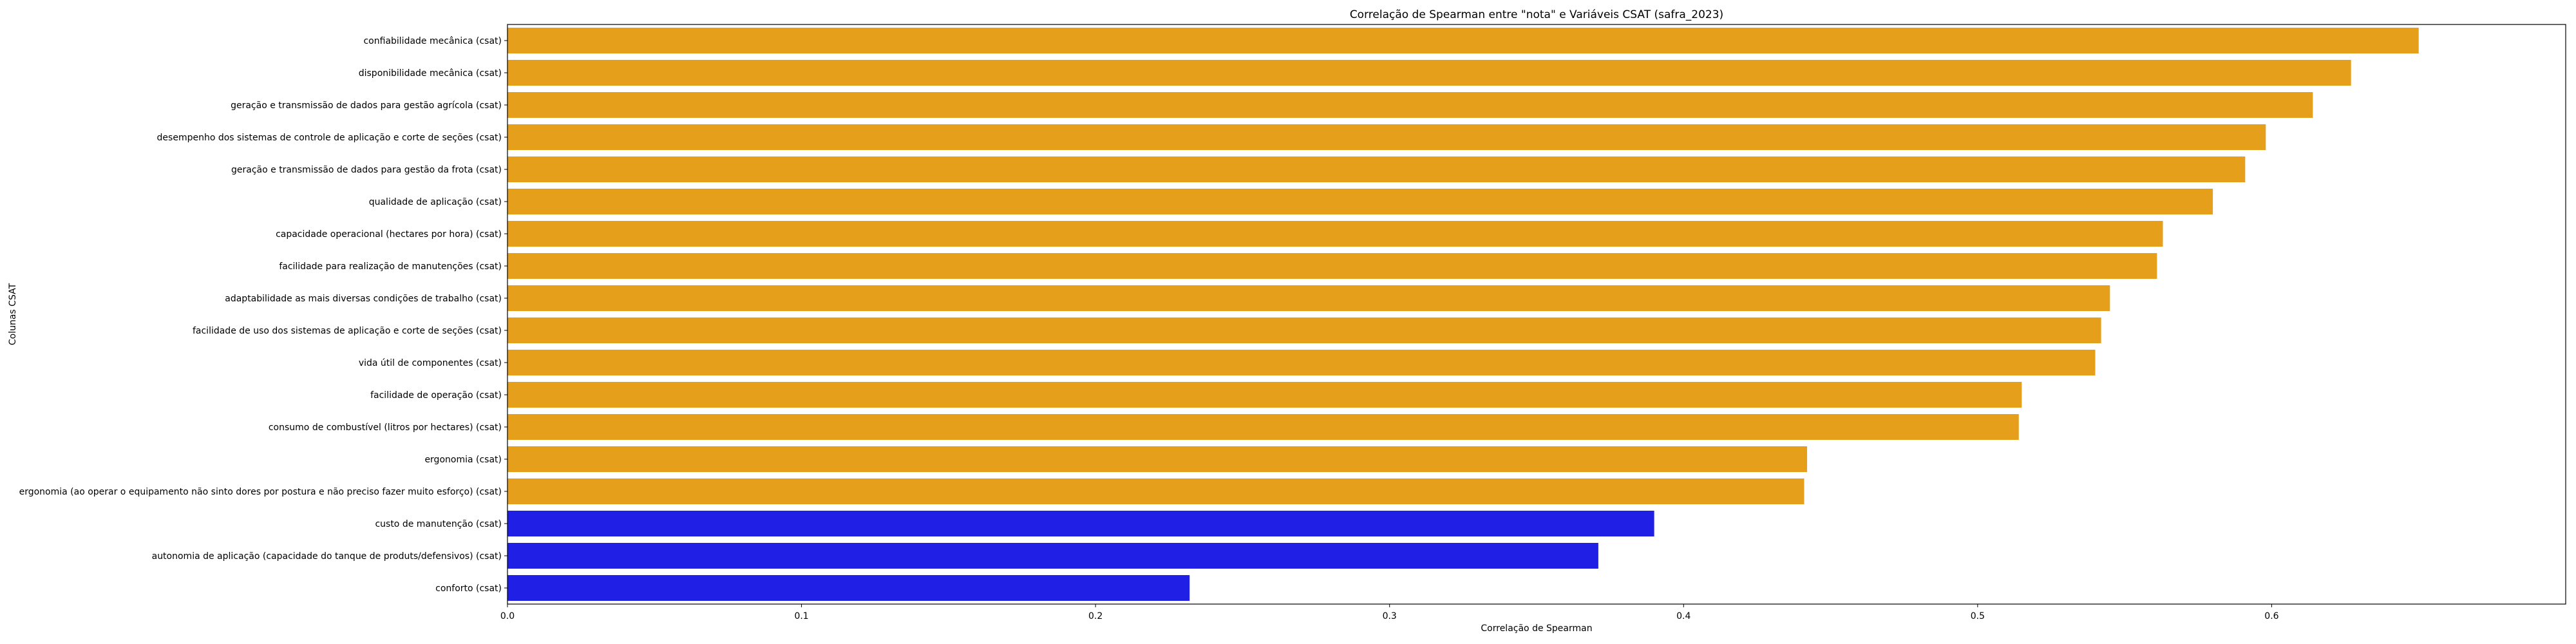 The width and height of the screenshot is (2576, 644). Describe the element at coordinates (438, 524) in the screenshot. I see `y-tick-label: custo de manutenção (csat)` at that location.